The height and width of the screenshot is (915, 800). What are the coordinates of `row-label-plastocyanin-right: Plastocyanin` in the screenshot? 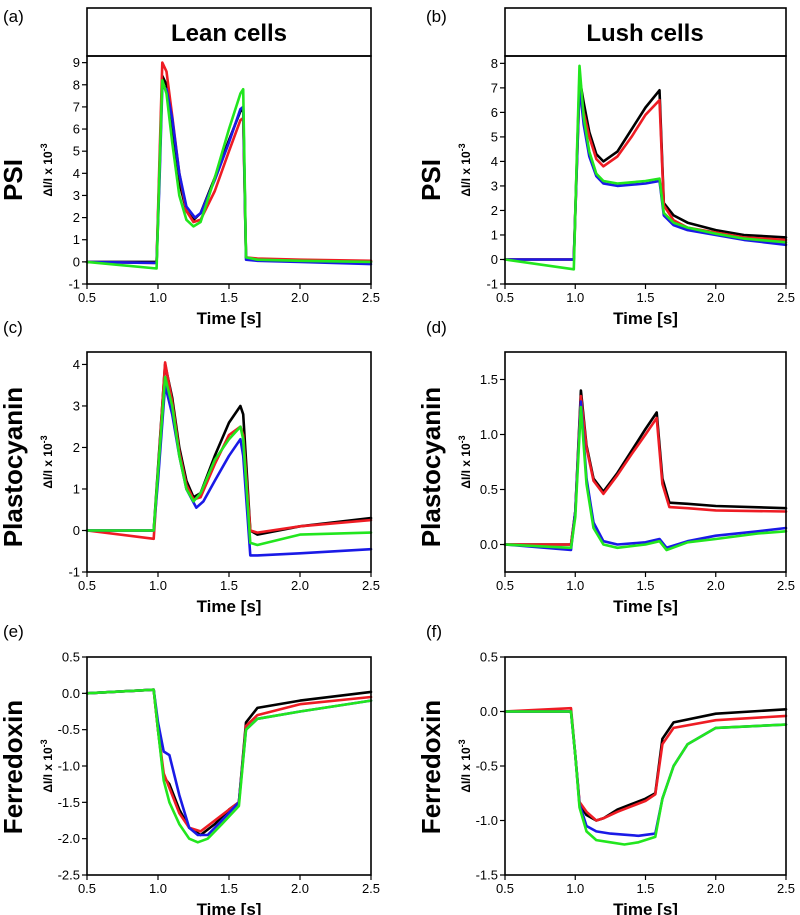 It's located at (431, 467).